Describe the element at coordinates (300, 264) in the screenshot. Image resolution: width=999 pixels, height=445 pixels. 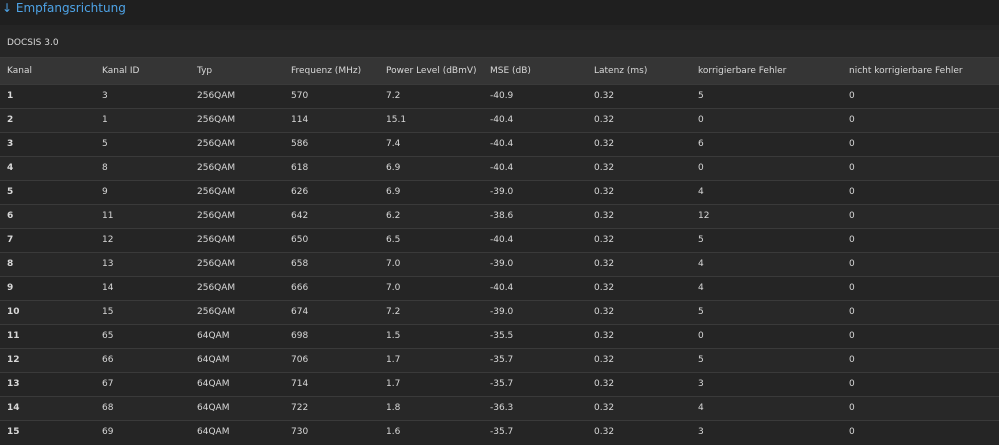
I see `table-cell: 658` at that location.